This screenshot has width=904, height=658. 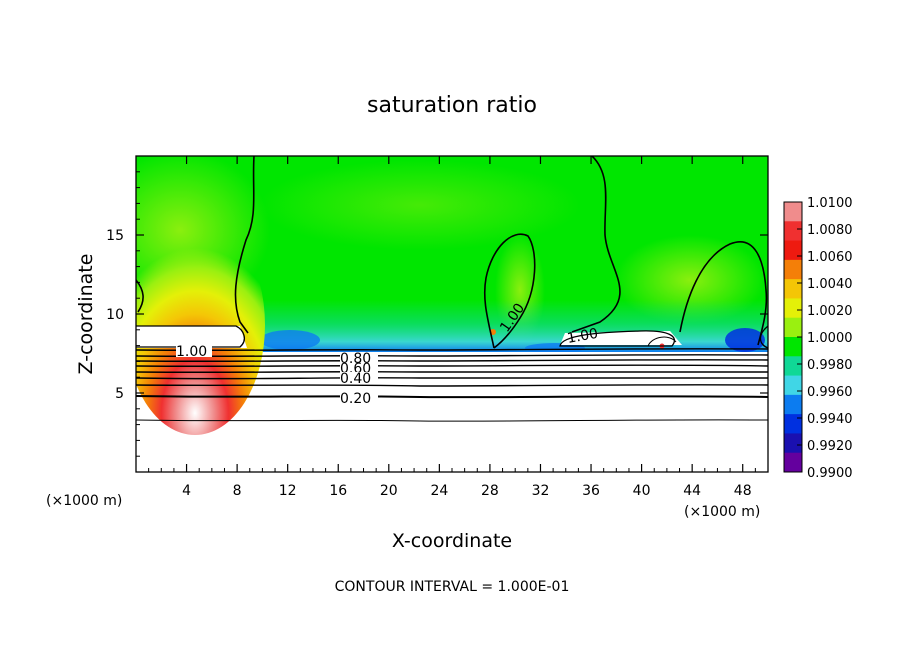 What do you see at coordinates (244, 245) in the screenshot?
I see `contour-1-00-left-column` at bounding box center [244, 245].